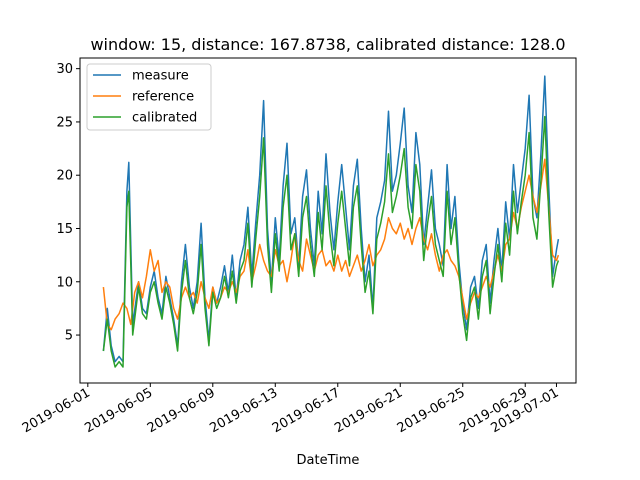 This screenshot has height=480, width=640. Describe the element at coordinates (64, 282) in the screenshot. I see `y-tick-label: 10` at that location.